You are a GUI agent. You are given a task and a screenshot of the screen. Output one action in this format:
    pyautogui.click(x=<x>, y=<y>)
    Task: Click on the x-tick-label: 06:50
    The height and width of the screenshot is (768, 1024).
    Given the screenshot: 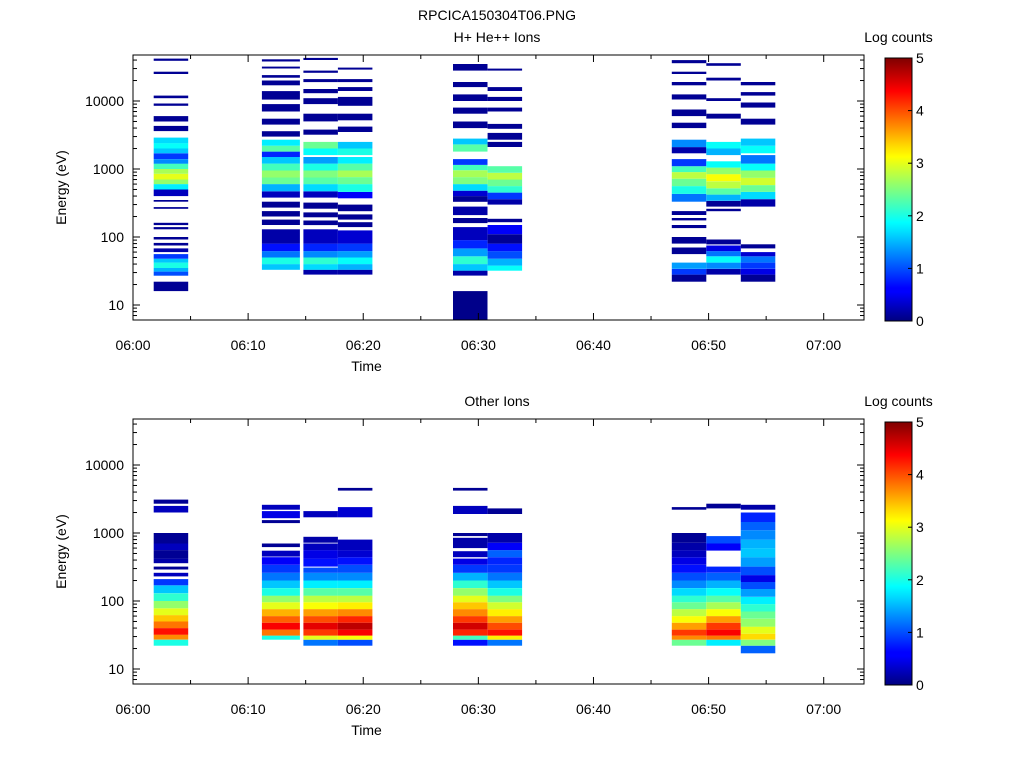 What is the action you would take?
    pyautogui.click(x=708, y=345)
    